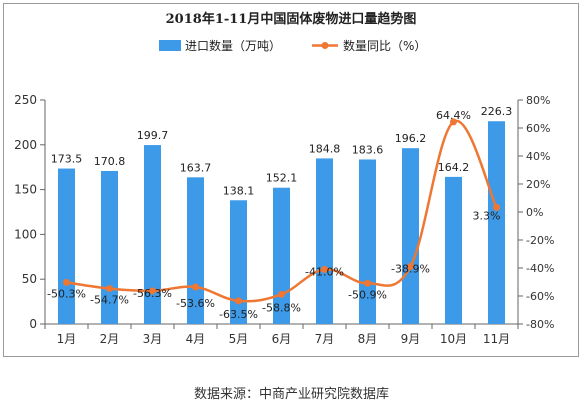 The height and width of the screenshot is (409, 583). Describe the element at coordinates (196, 167) in the screenshot. I see `bar-label: 163.7` at that location.